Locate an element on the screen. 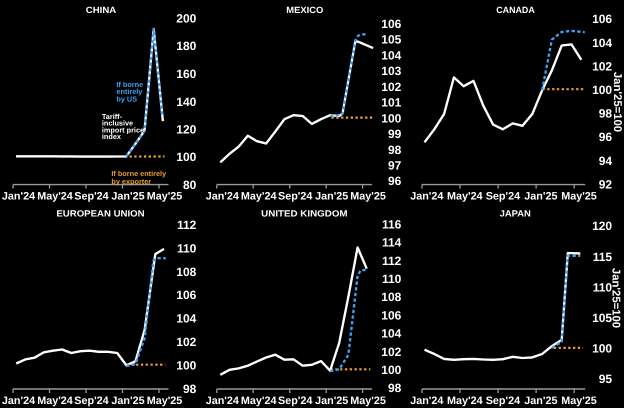 This screenshot has width=624, height=408. svg-text: 80 is located at coordinates (190, 185).